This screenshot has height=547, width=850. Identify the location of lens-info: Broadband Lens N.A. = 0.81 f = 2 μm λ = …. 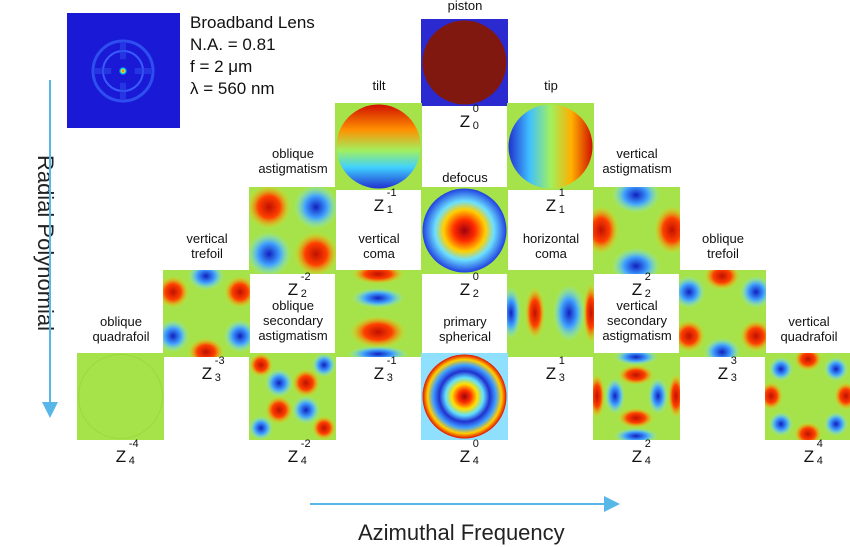
(252, 56).